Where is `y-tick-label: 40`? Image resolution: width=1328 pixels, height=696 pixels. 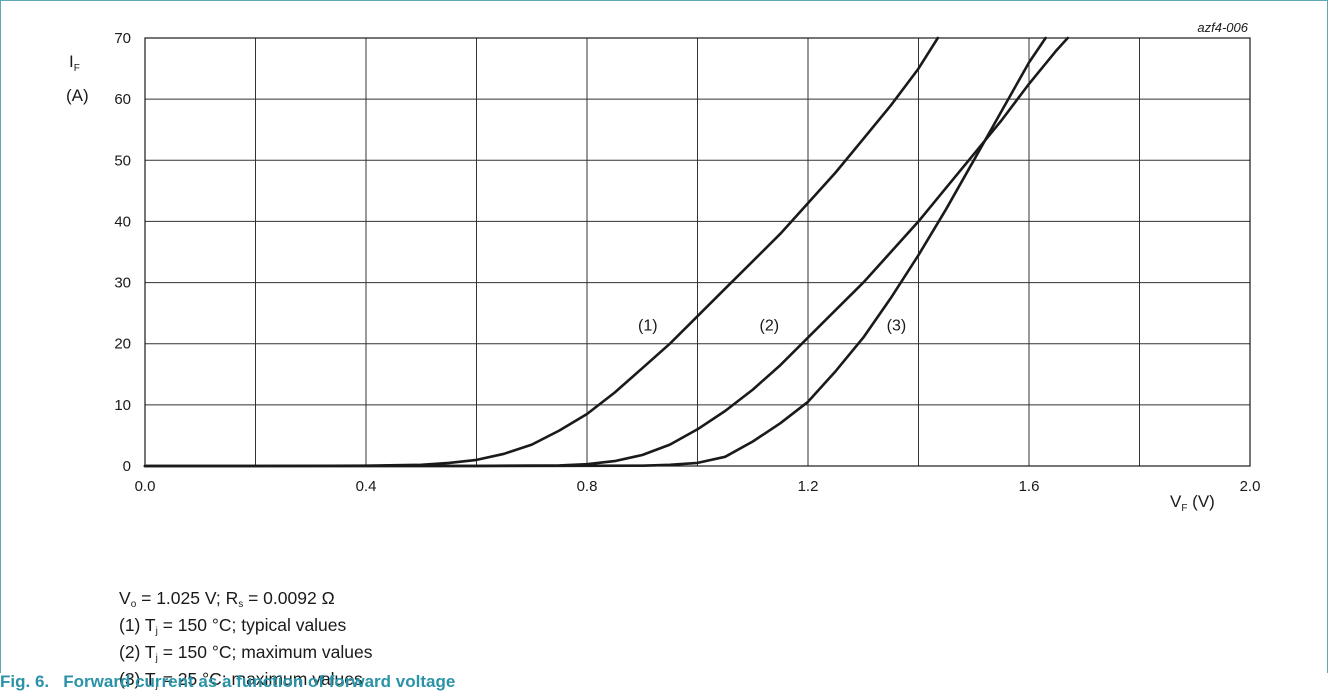 y-tick-label: 40 is located at coordinates (122, 221).